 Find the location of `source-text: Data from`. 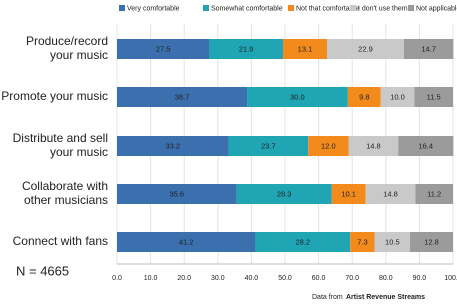

source-text: Data from is located at coordinates (327, 297).